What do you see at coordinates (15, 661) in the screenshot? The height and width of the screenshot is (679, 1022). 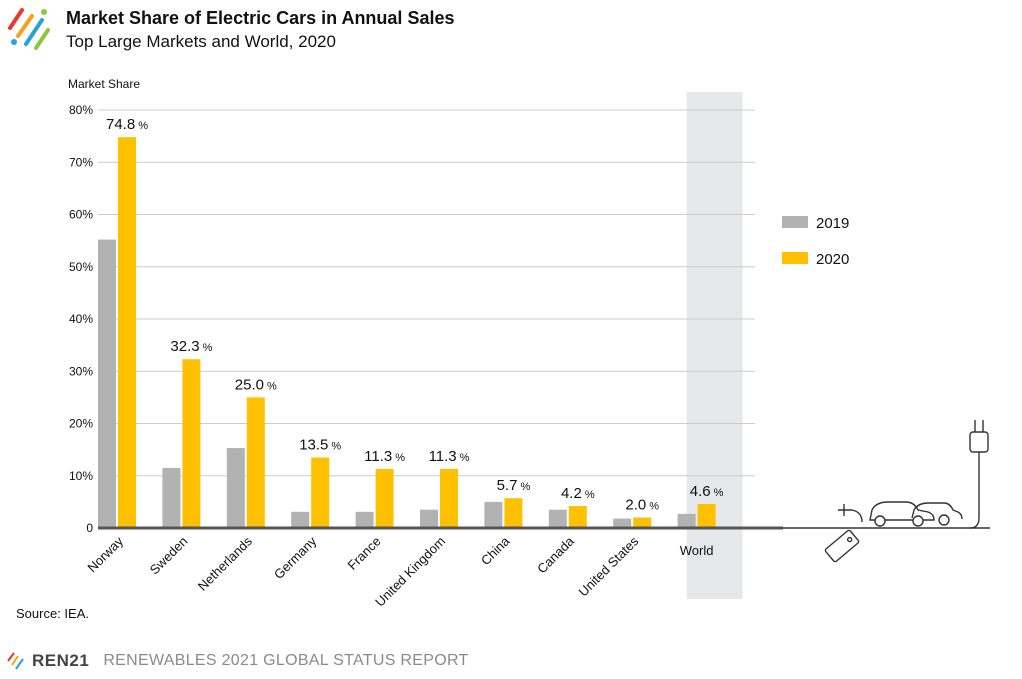 I see `ren21-small-logo-icon` at bounding box center [15, 661].